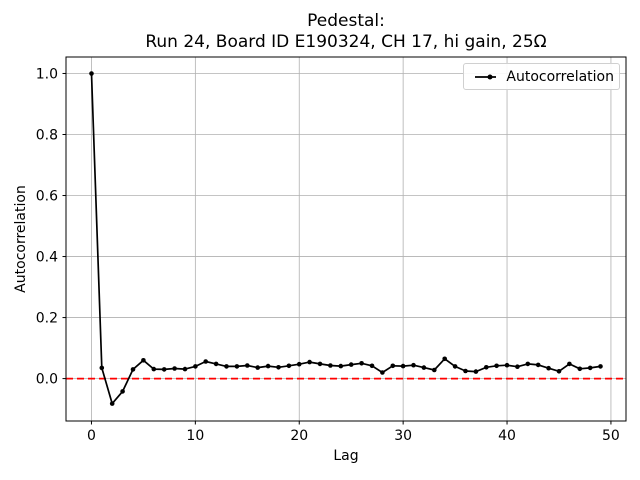 The image size is (640, 480). I want to click on svg-text: 1.0, so click(47, 74).